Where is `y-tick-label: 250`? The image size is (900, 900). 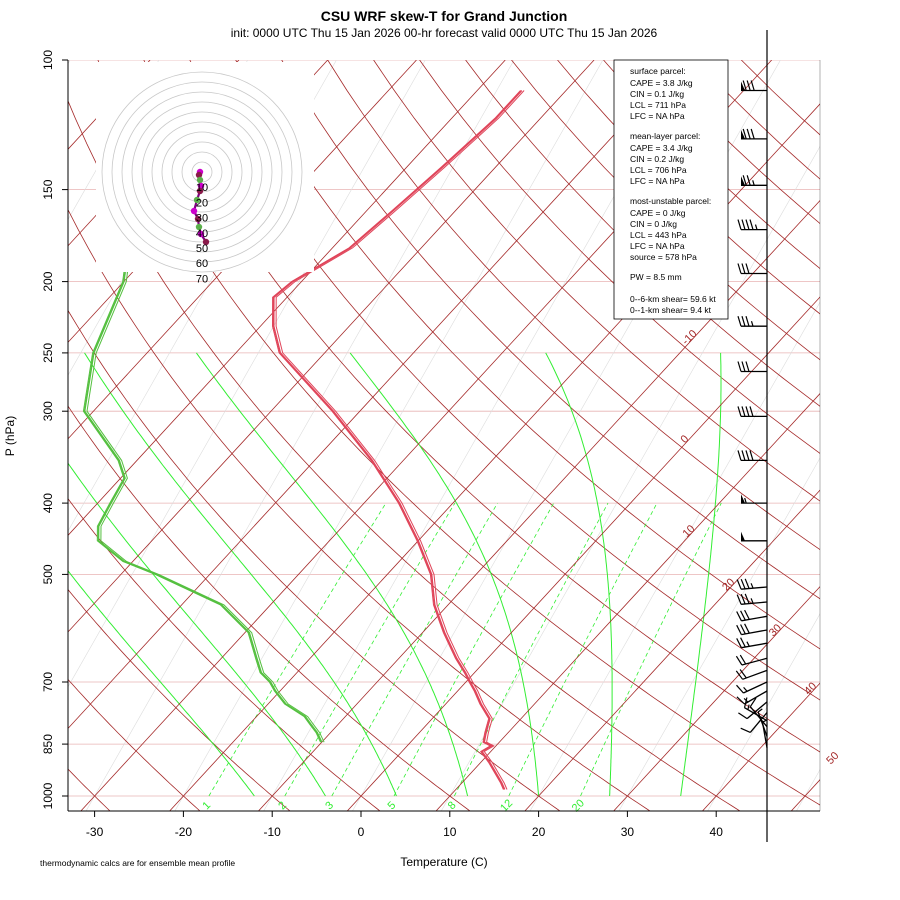 y-tick-label: 250 is located at coordinates (48, 353).